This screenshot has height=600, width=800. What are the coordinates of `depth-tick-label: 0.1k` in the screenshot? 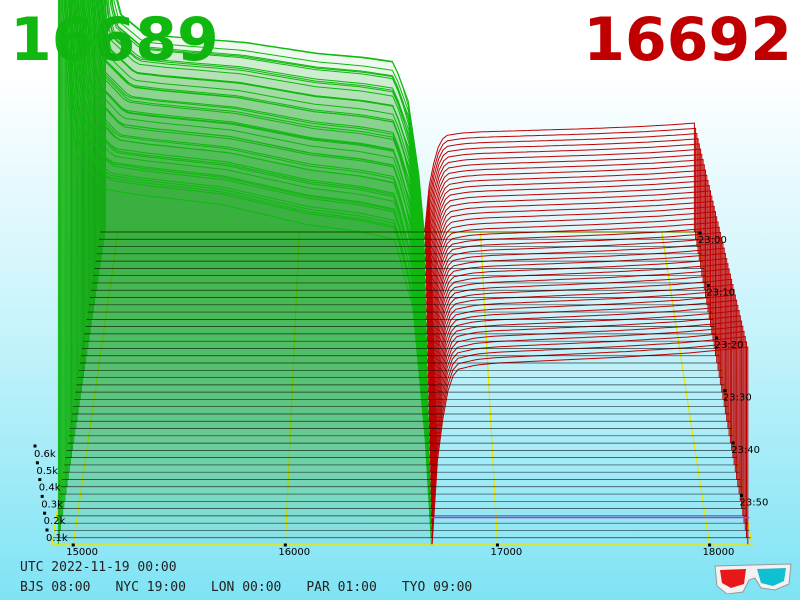 It's located at (57, 538).